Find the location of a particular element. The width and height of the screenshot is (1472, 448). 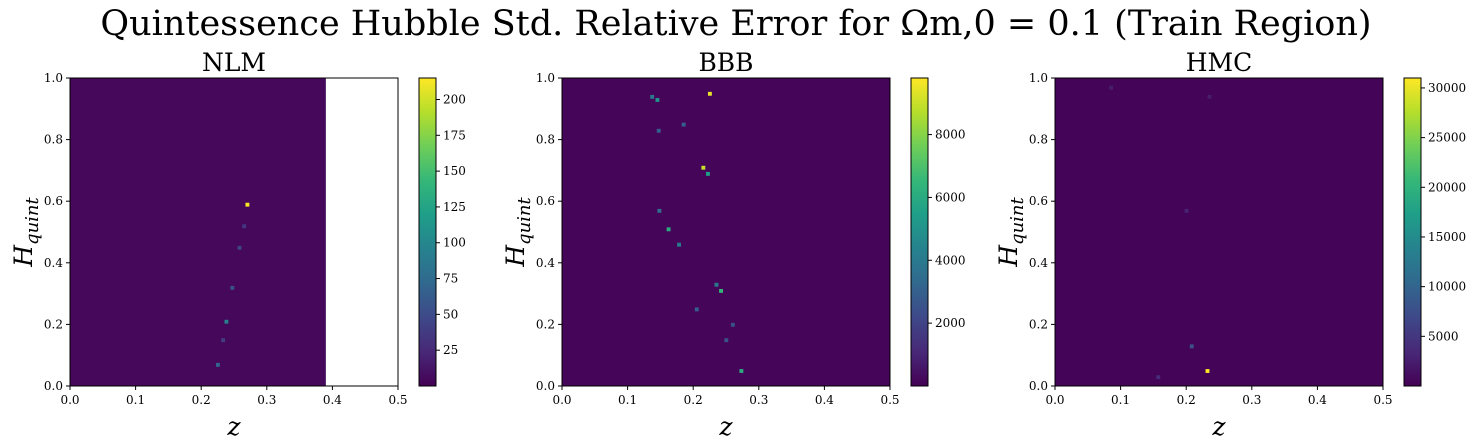

colorbar-tick-label: 200 is located at coordinates (454, 99).